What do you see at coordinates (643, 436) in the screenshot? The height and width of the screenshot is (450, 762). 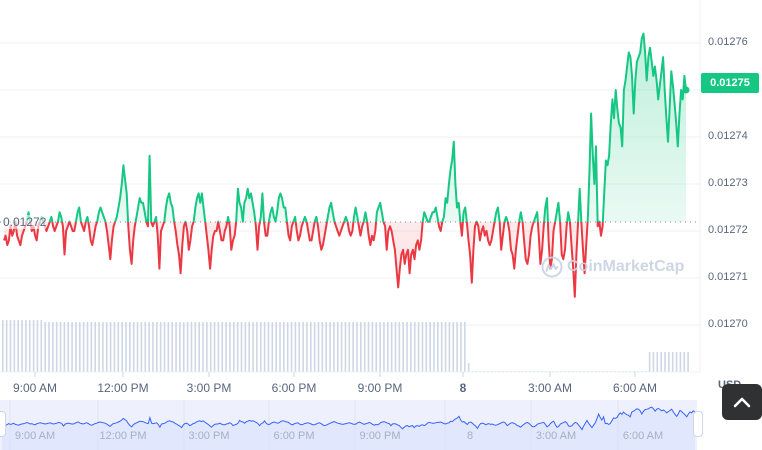 I see `navigator-label: 6:00 AM` at bounding box center [643, 436].